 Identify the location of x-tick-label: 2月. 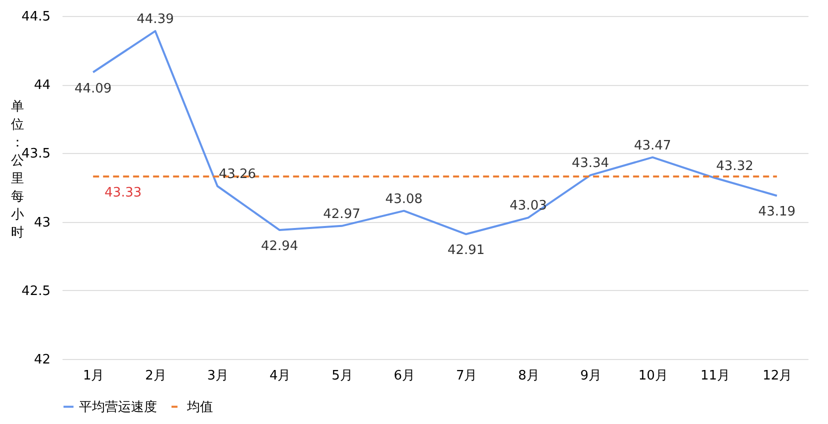
(155, 376).